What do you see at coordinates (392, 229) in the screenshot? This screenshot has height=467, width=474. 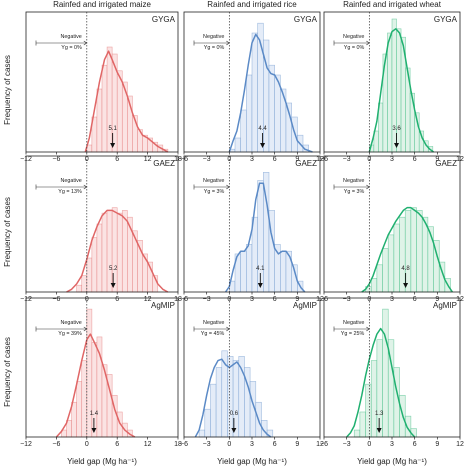 I see `panel-wheat-gaez: −6−3036912GAEZNegativeYg = 3%4.8` at bounding box center [392, 229].